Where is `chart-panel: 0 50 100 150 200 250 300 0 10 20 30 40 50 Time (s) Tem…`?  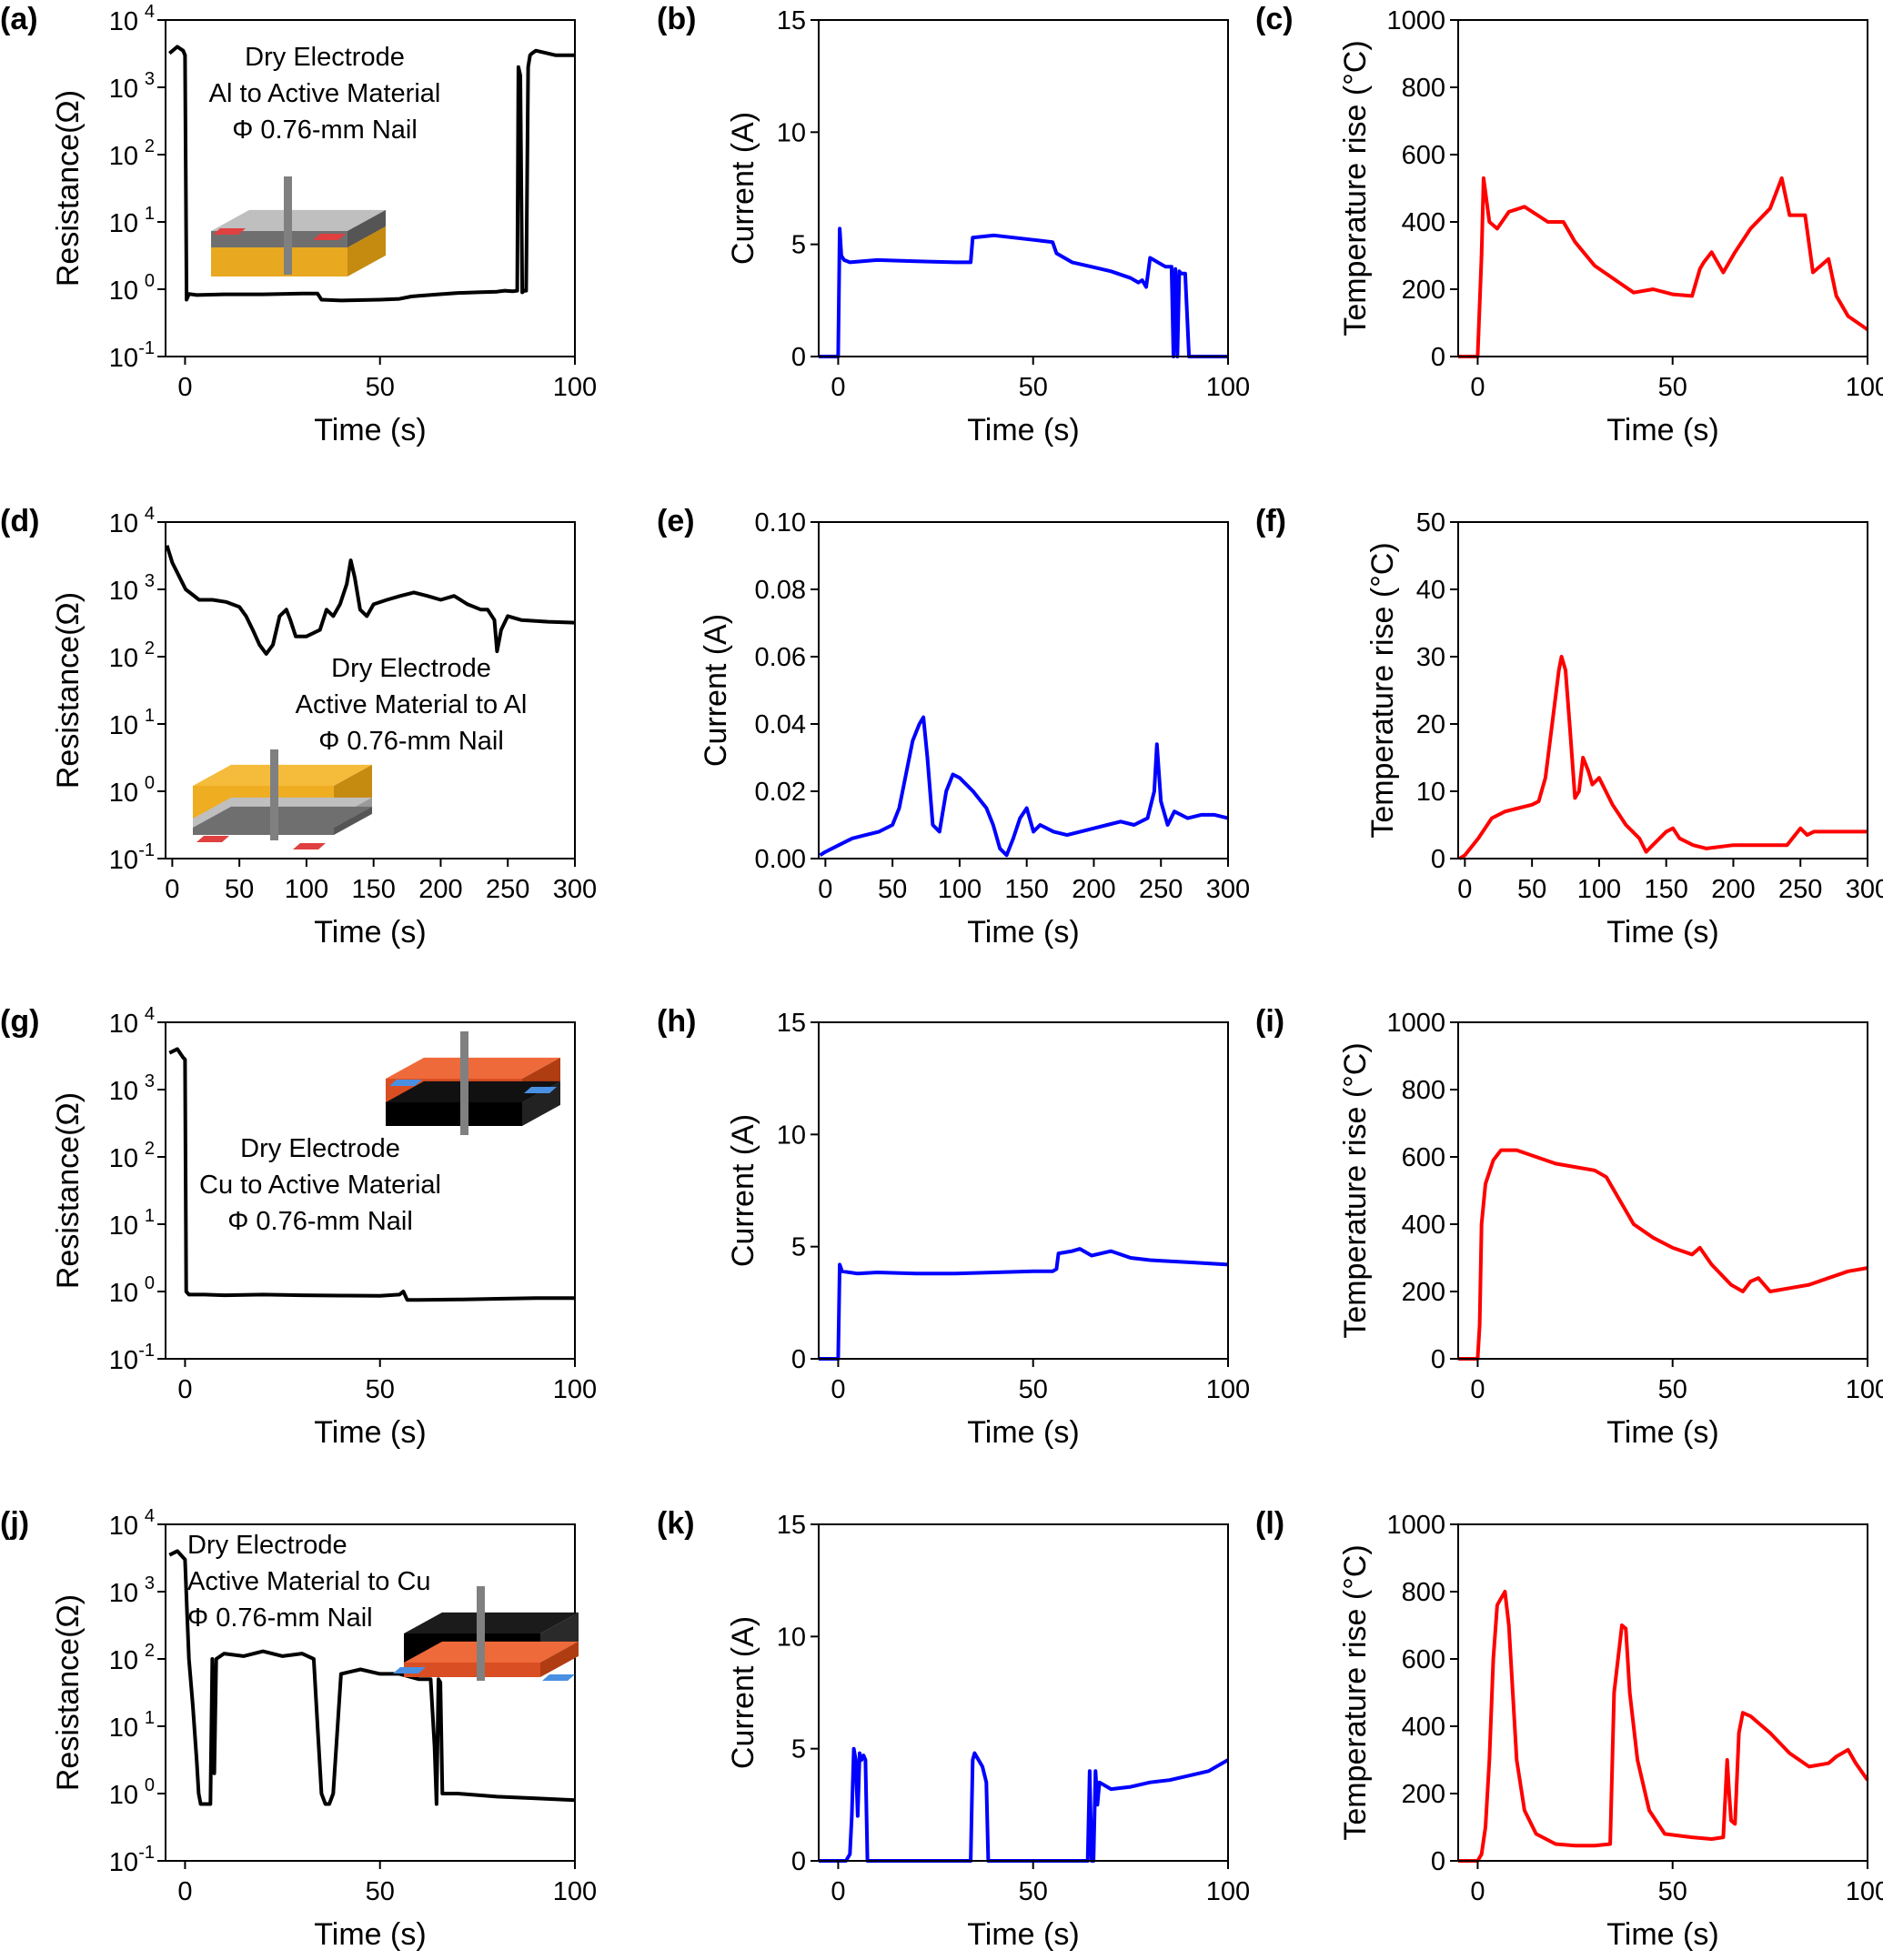 chart-panel: 0 50 100 150 200 250 300 0 10 20 30 40 50 Time (s) Tem… is located at coordinates (1569, 727).